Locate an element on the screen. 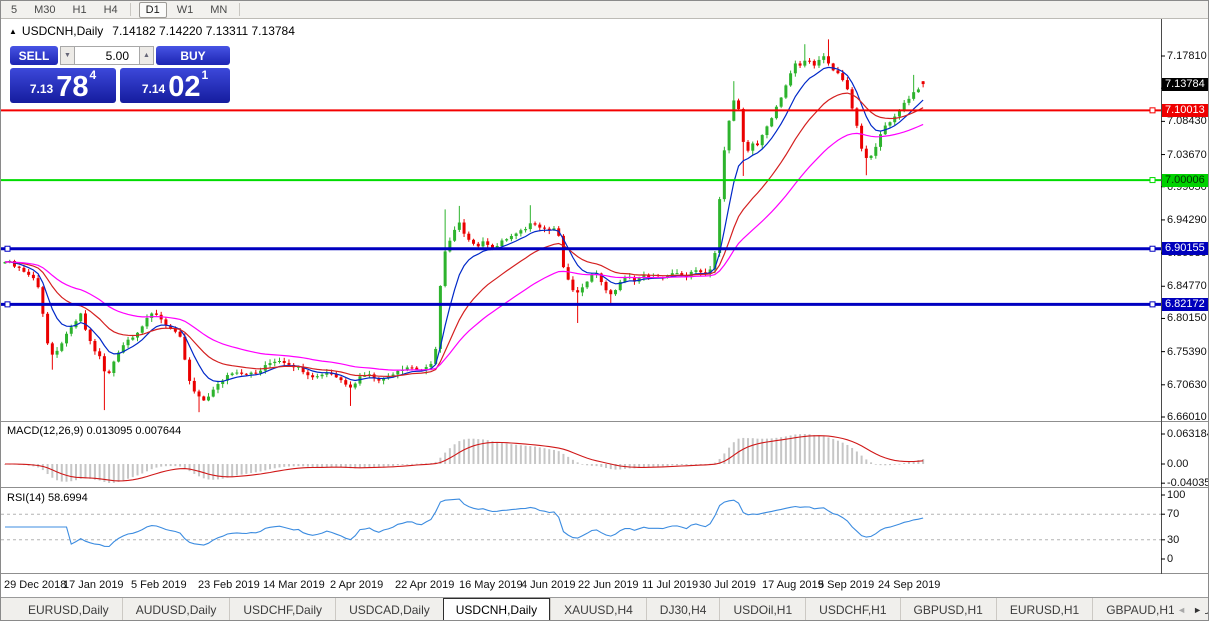 Image resolution: width=1209 pixels, height=621 pixels. date-axis-label: 29 Dec 2018 is located at coordinates (35, 585).